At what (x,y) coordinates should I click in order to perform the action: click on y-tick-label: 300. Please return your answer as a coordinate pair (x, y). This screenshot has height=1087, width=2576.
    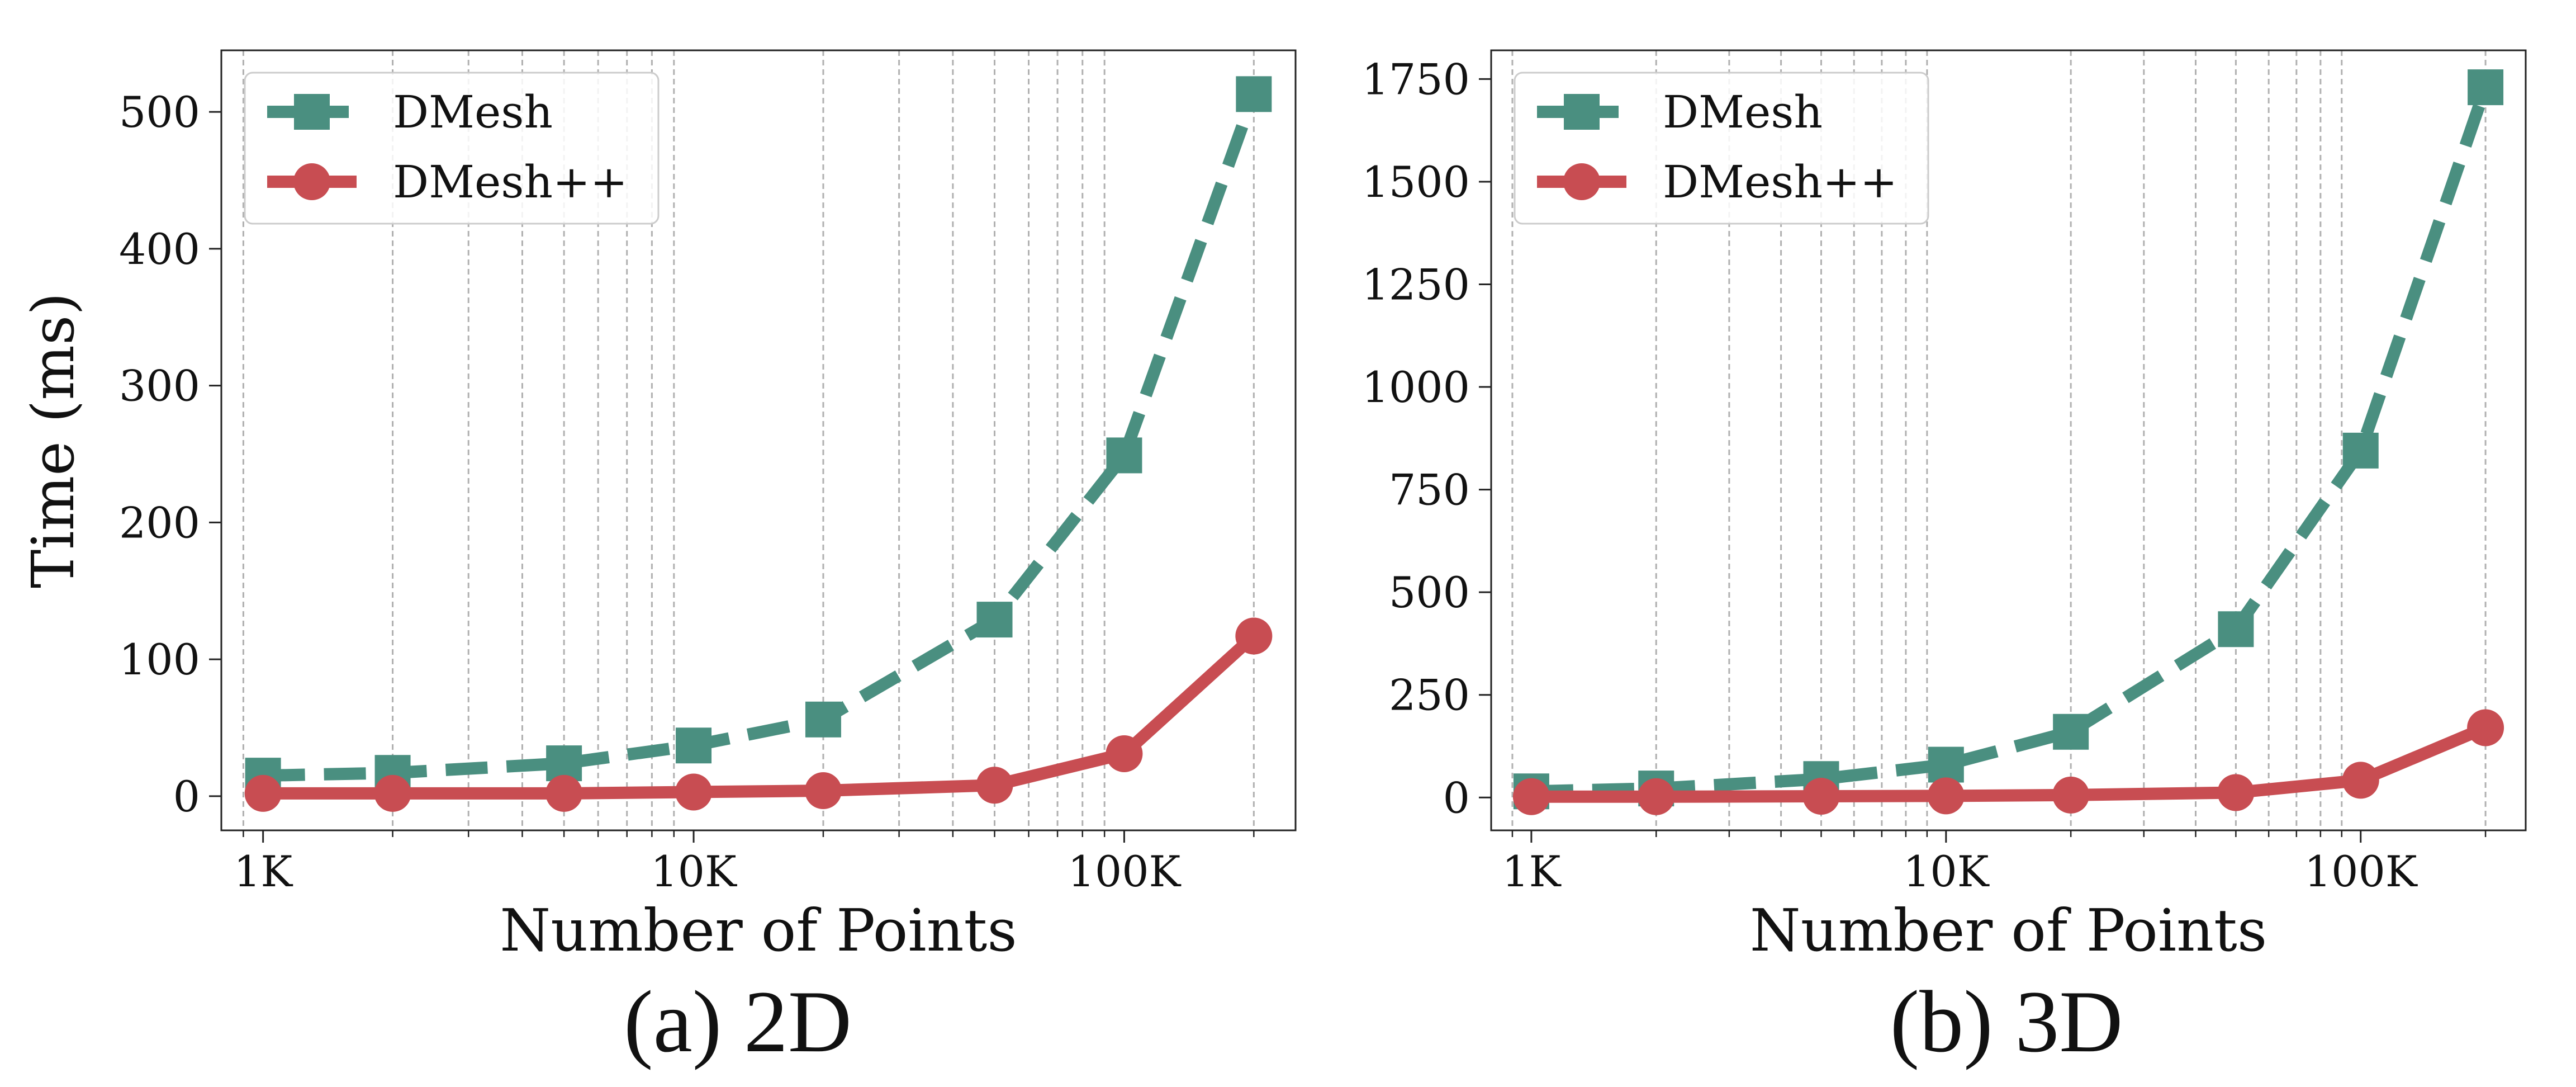
    Looking at the image, I should click on (159, 386).